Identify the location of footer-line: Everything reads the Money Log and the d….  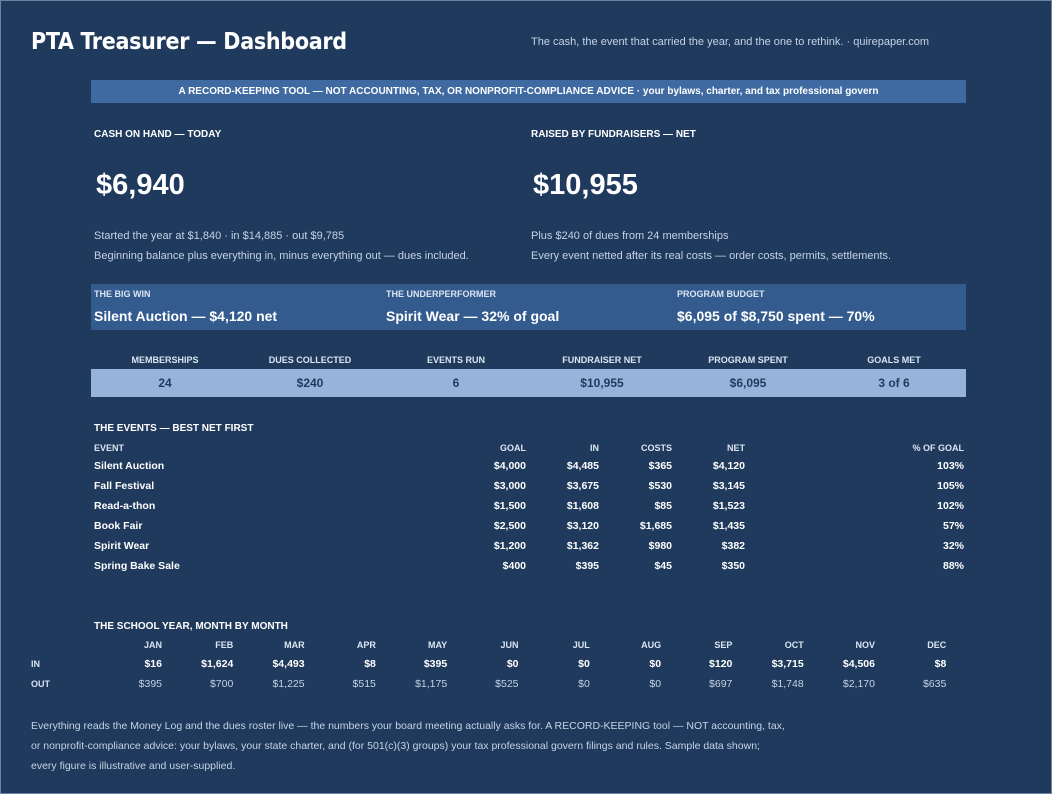
(408, 726).